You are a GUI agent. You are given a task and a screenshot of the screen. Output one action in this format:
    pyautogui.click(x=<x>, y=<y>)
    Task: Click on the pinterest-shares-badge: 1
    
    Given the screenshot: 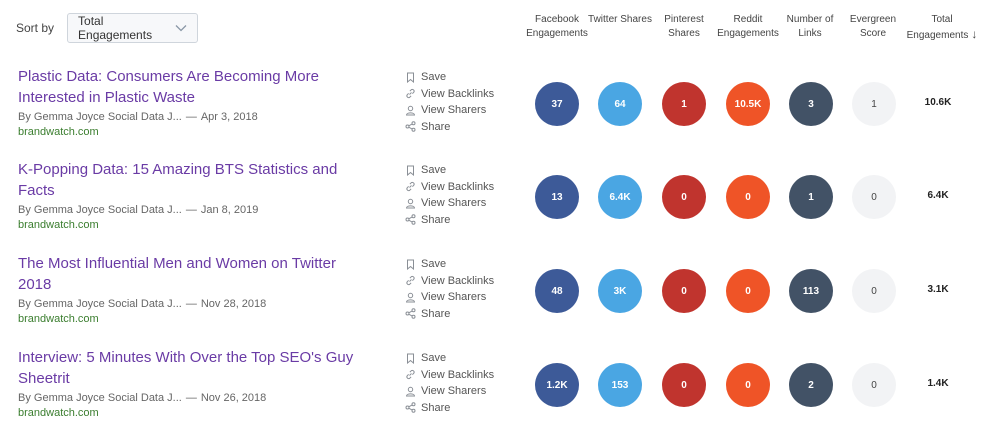 What is the action you would take?
    pyautogui.click(x=684, y=104)
    